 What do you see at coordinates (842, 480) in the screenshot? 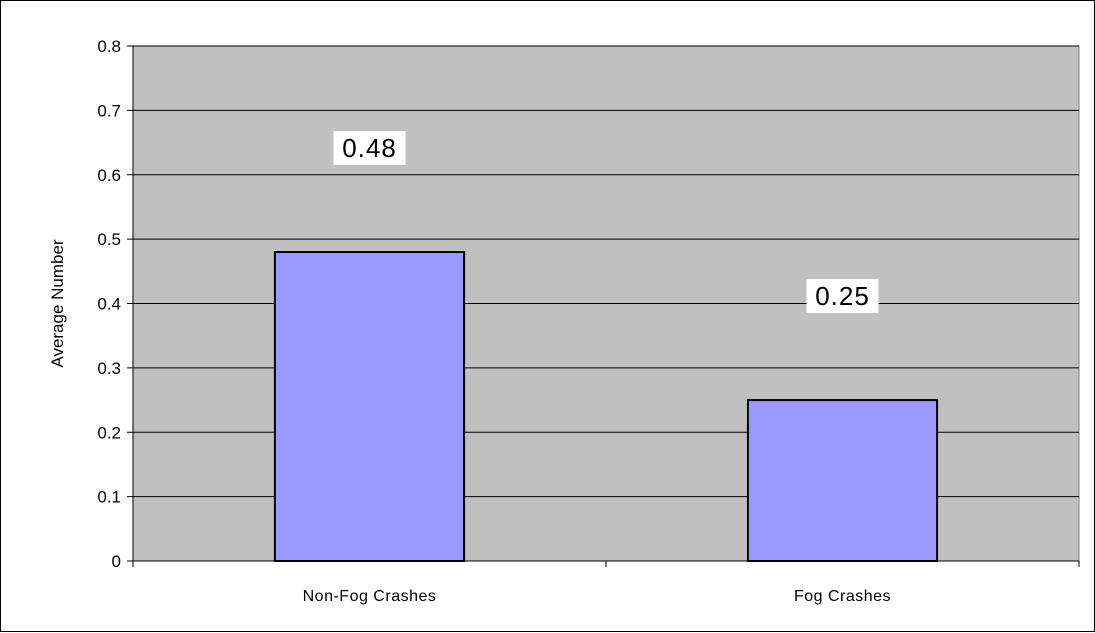
I see `bar-fog-crashes` at bounding box center [842, 480].